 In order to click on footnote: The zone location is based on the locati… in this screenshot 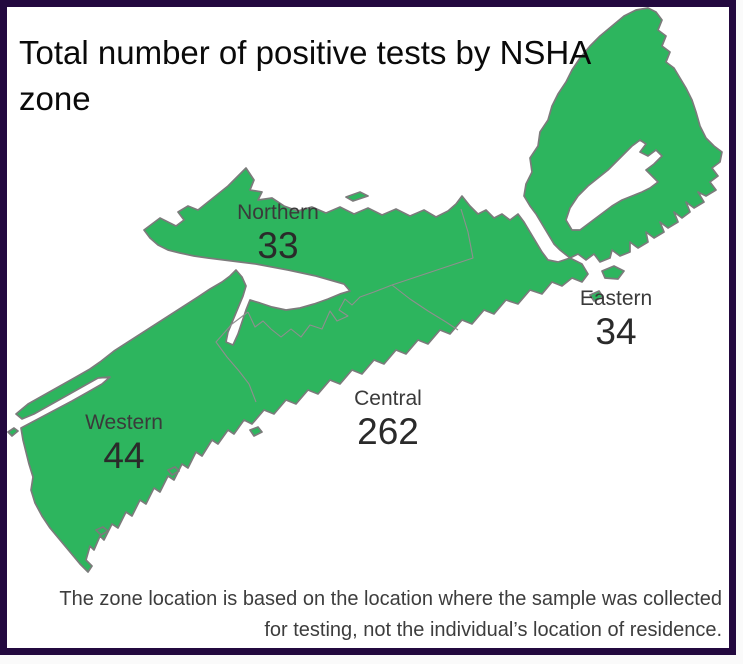, I will do `click(369, 615)`.